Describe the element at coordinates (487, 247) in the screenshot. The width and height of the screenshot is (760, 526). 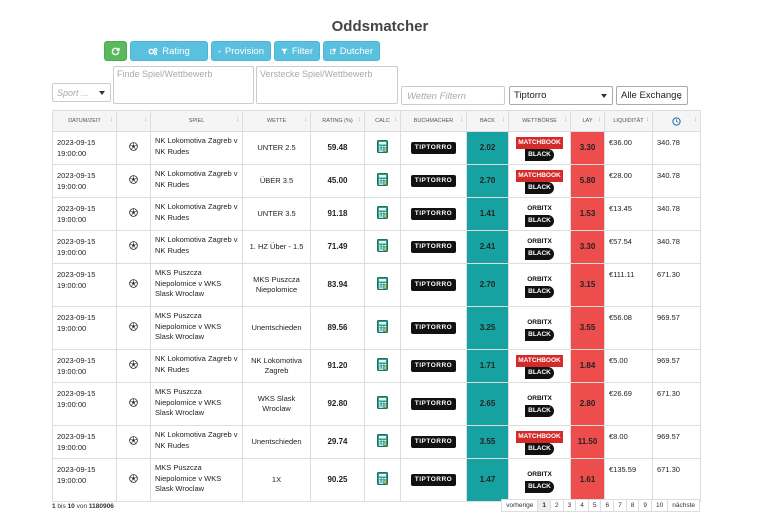
I see `back-odds-cell: 2.41` at that location.